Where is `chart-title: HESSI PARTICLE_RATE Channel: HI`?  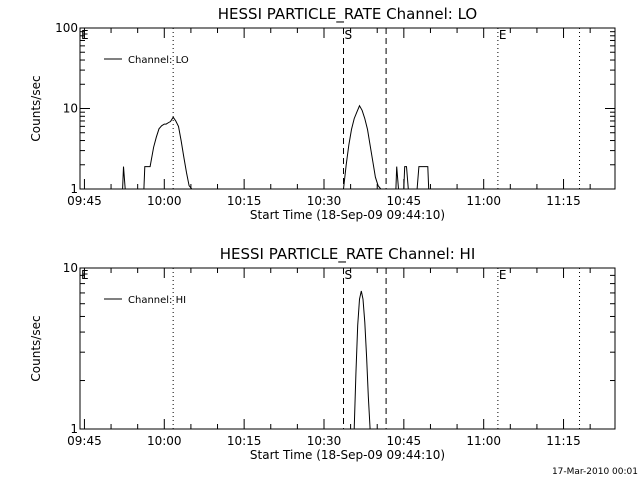 chart-title: HESSI PARTICLE_RATE Channel: HI is located at coordinates (348, 254).